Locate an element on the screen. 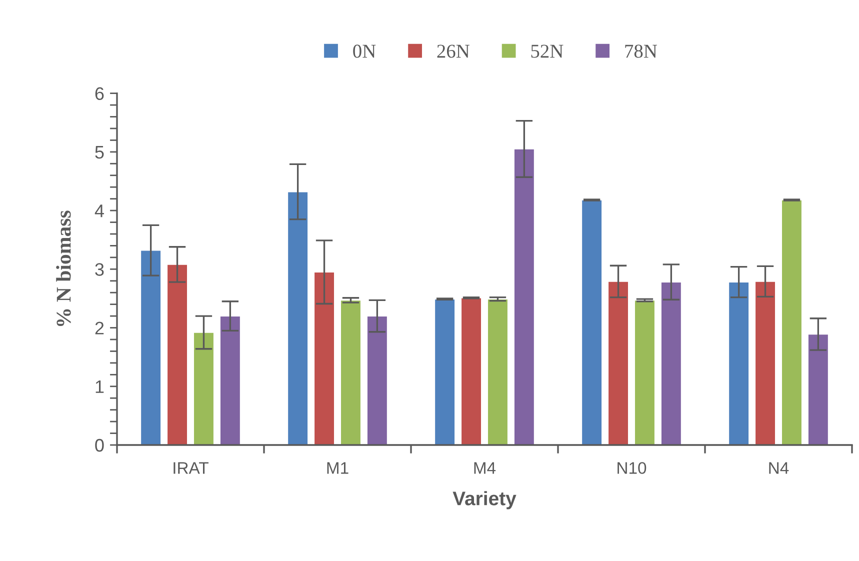 This screenshot has height=561, width=859. y-tick-label: 3 is located at coordinates (99, 269).